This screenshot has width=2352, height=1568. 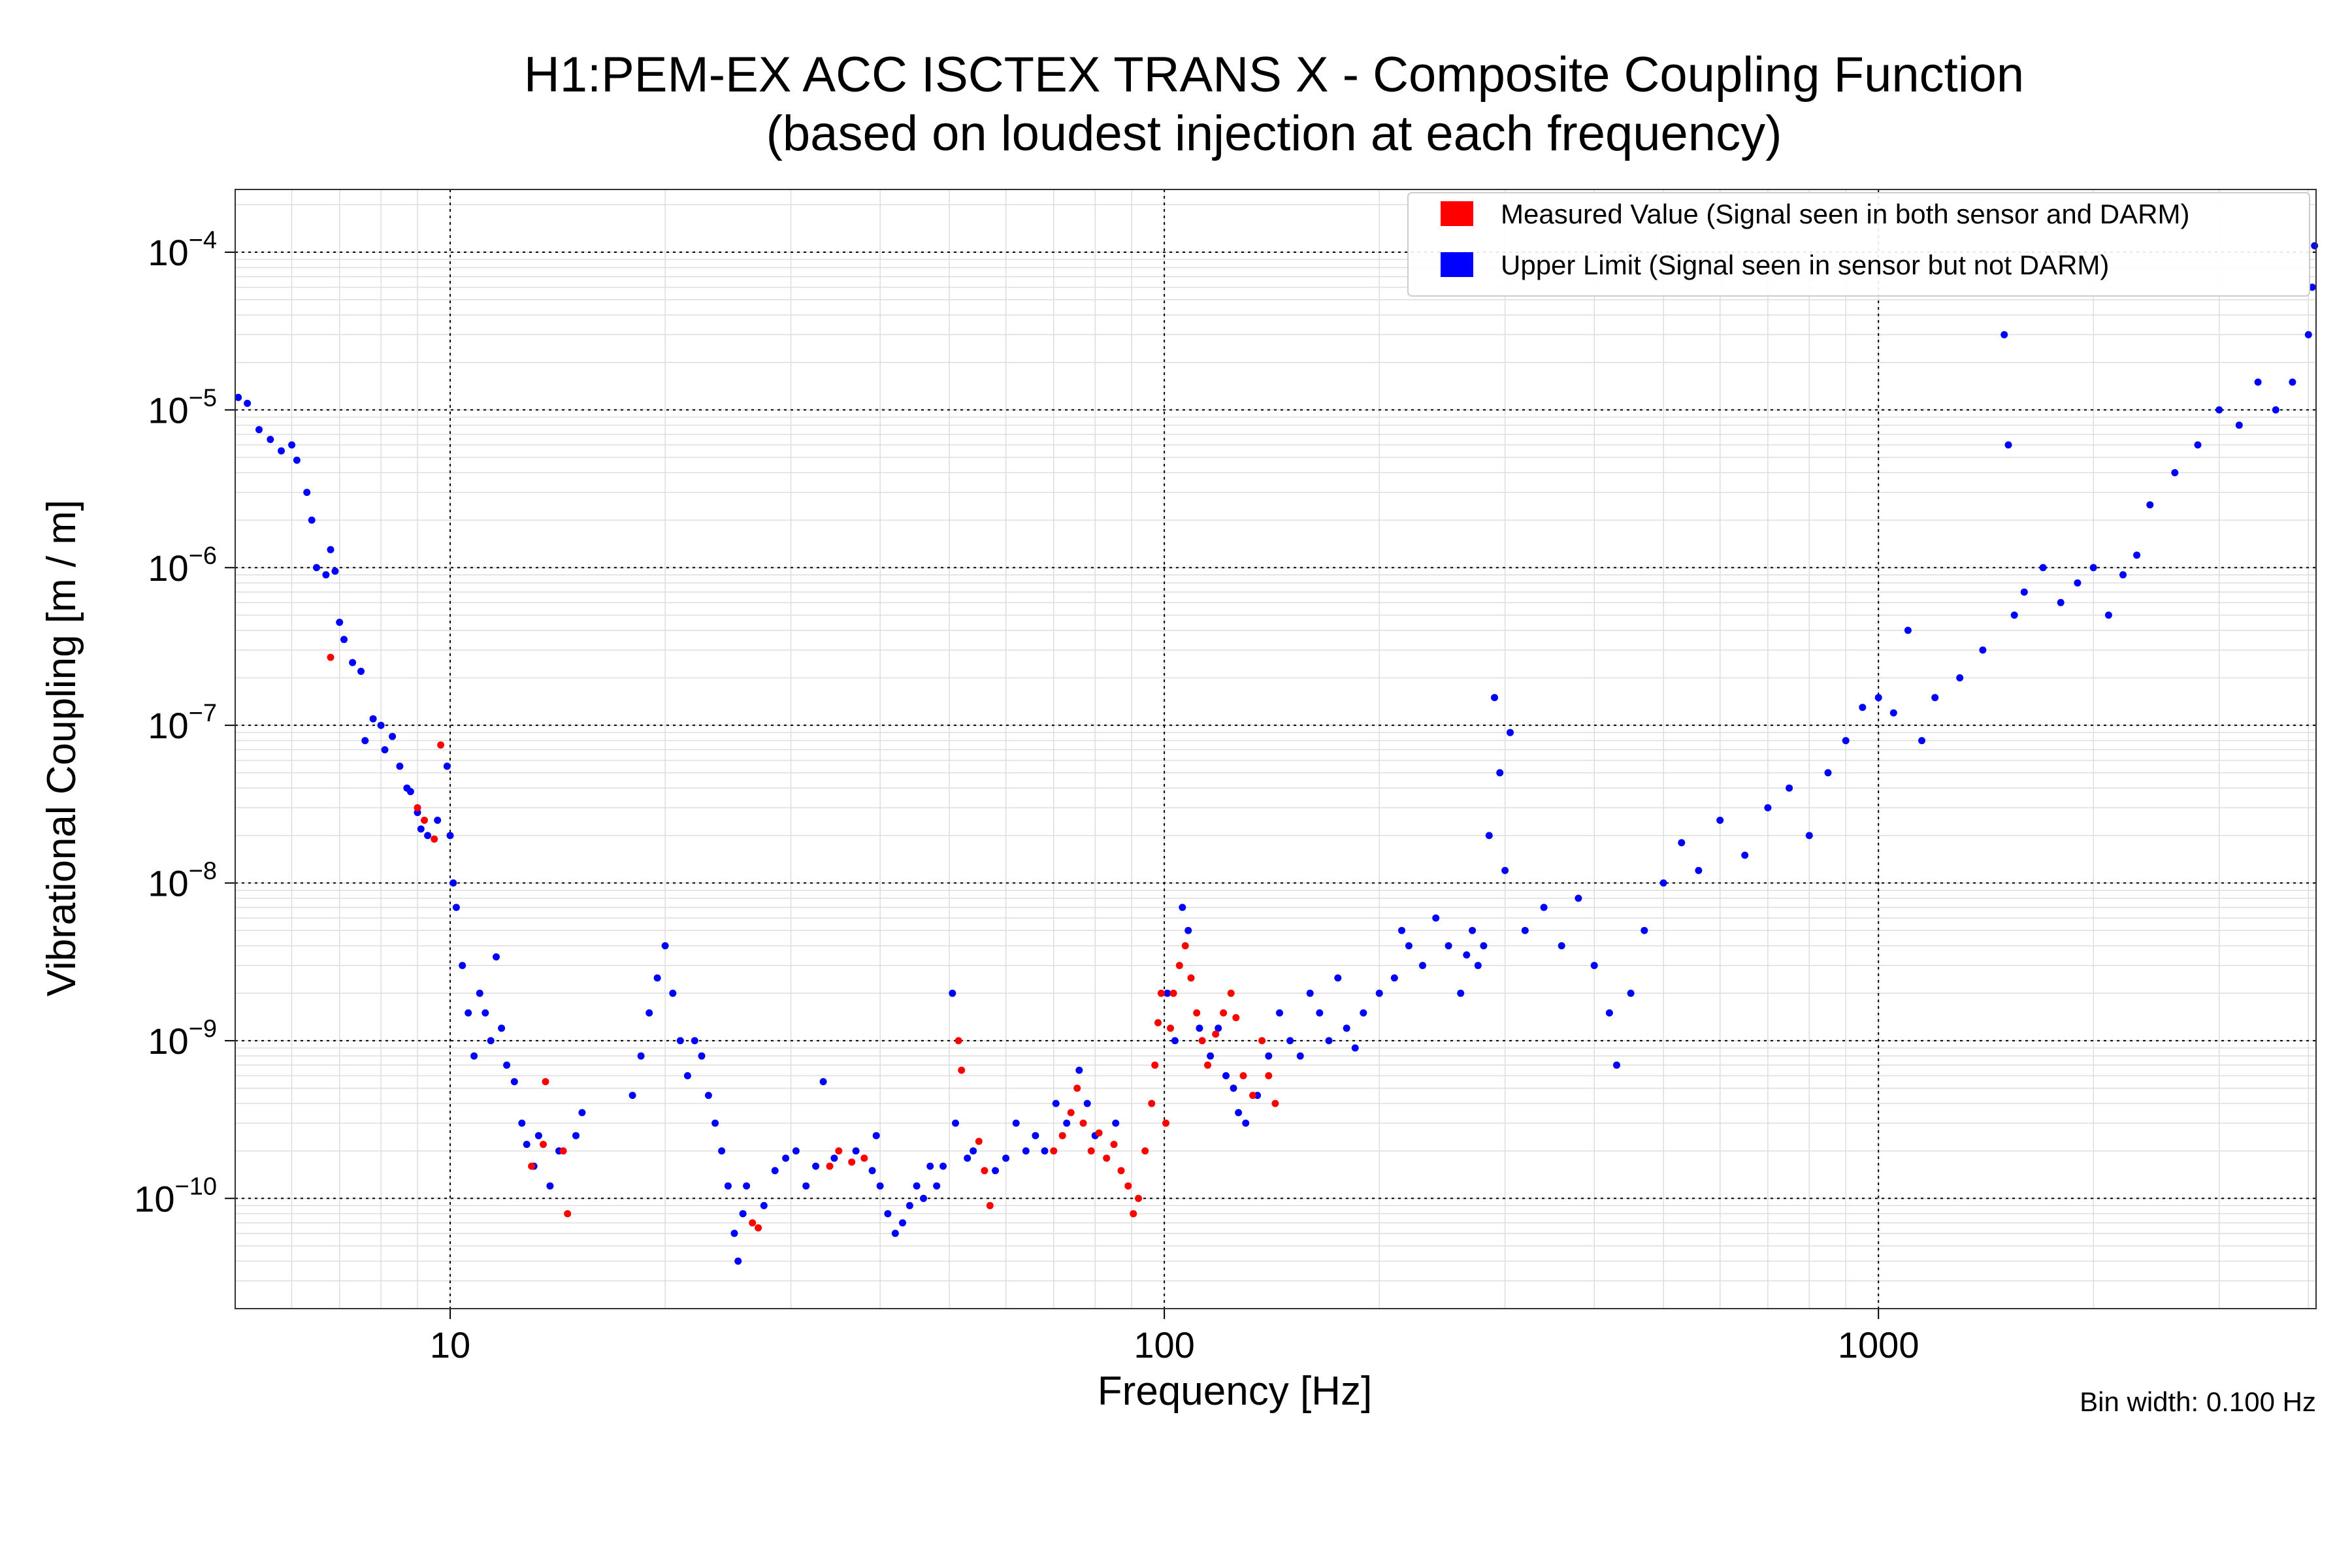 I want to click on x-tick-label: 1000, so click(x=1878, y=1344).